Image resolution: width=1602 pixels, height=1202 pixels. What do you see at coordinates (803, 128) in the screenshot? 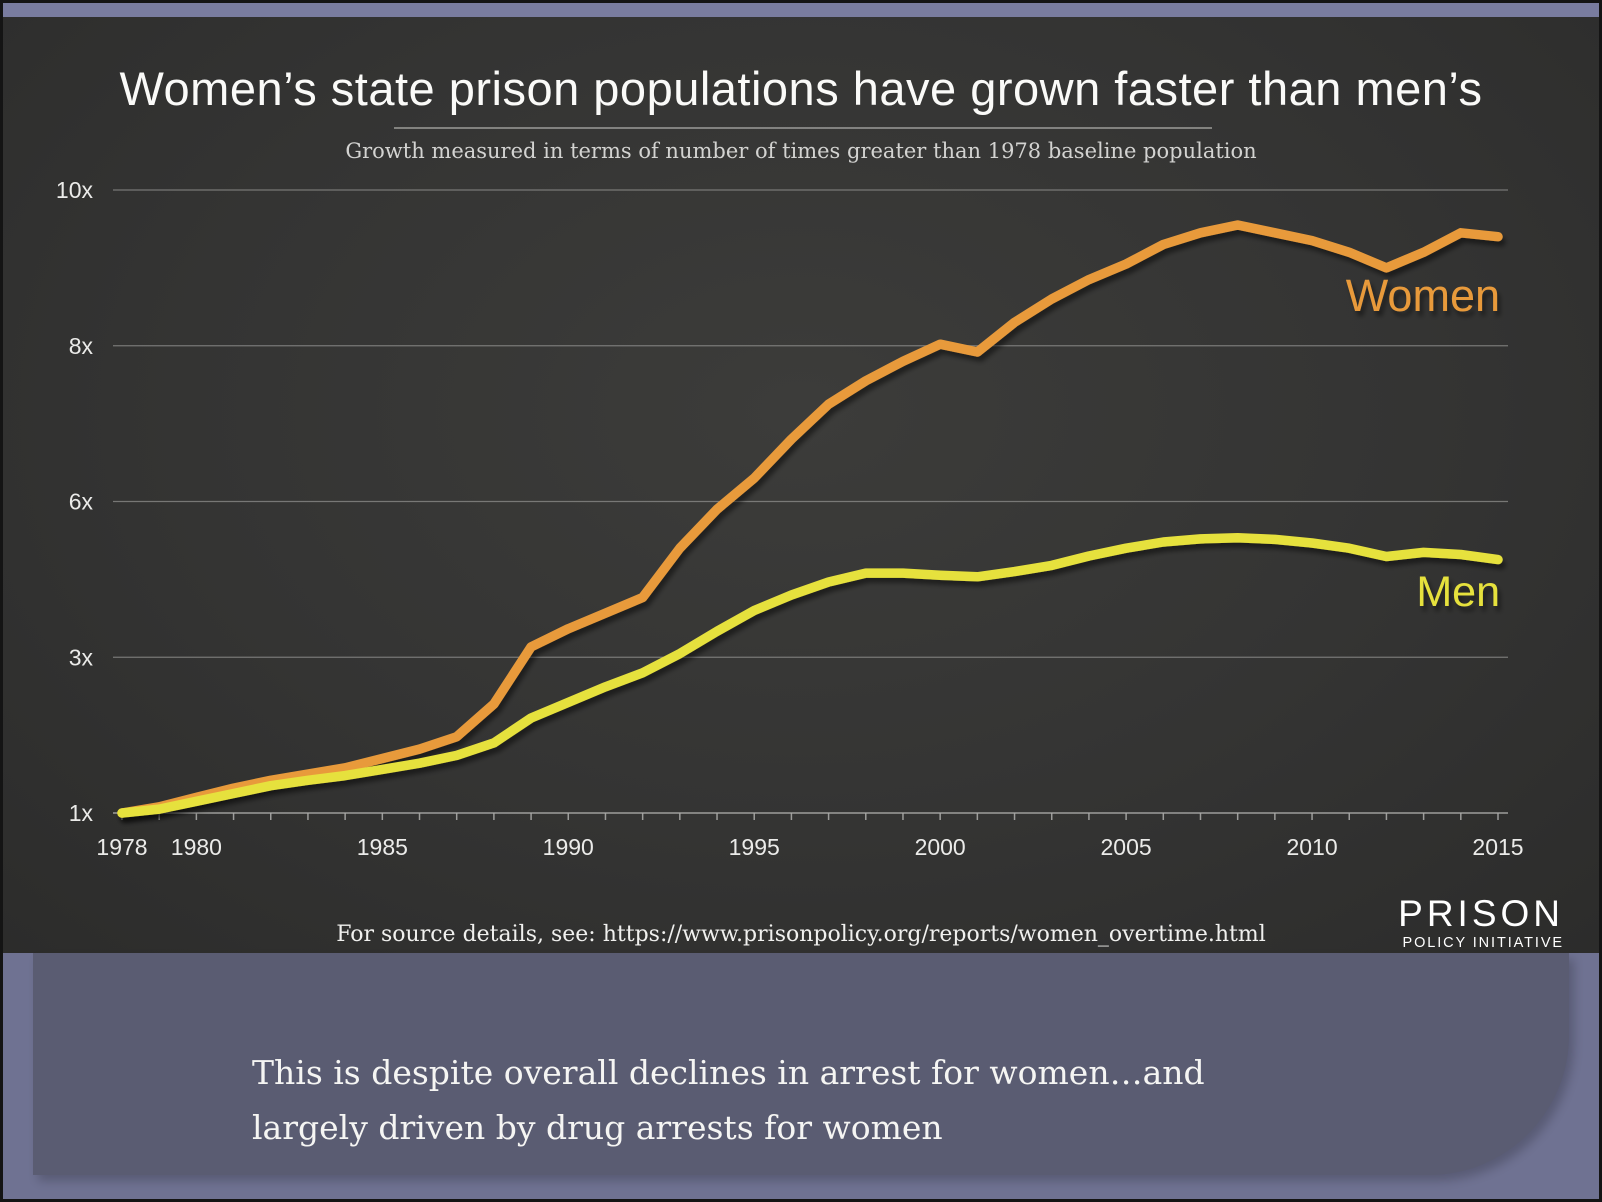
I see `title-divider` at bounding box center [803, 128].